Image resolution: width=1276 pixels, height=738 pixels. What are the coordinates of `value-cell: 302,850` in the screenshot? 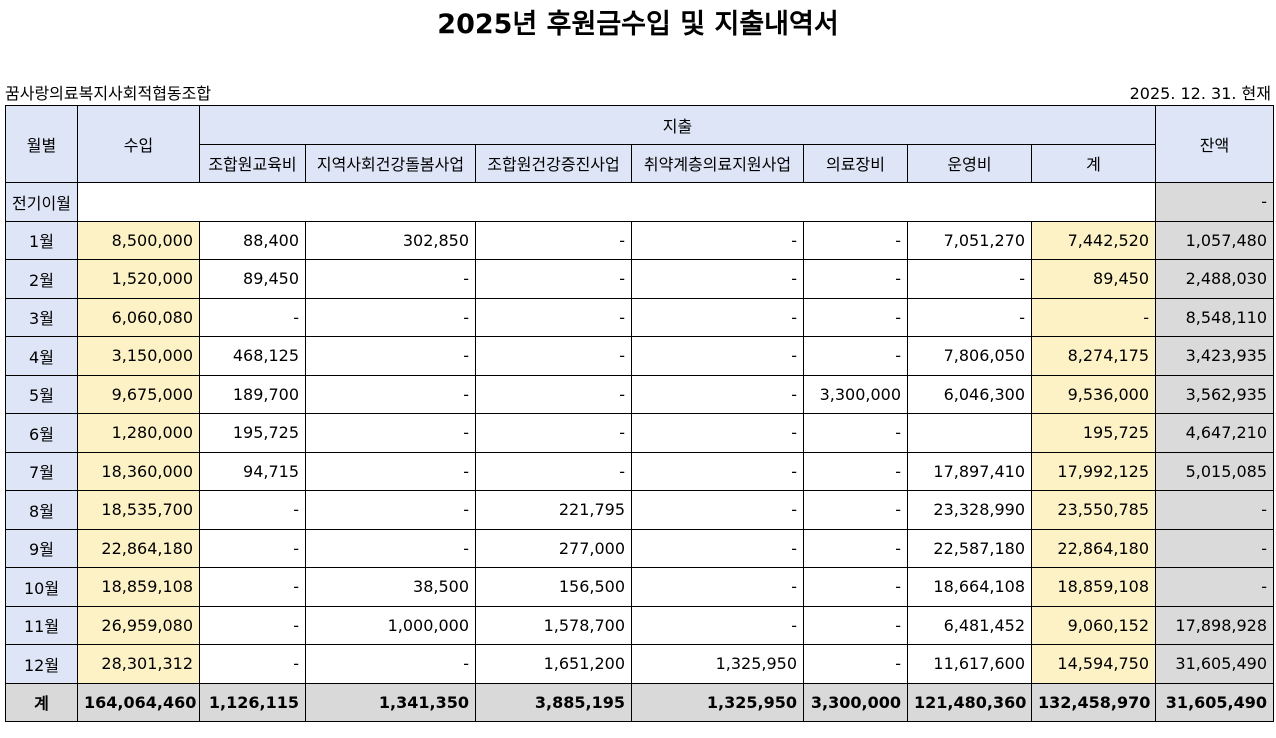 It's located at (390, 240).